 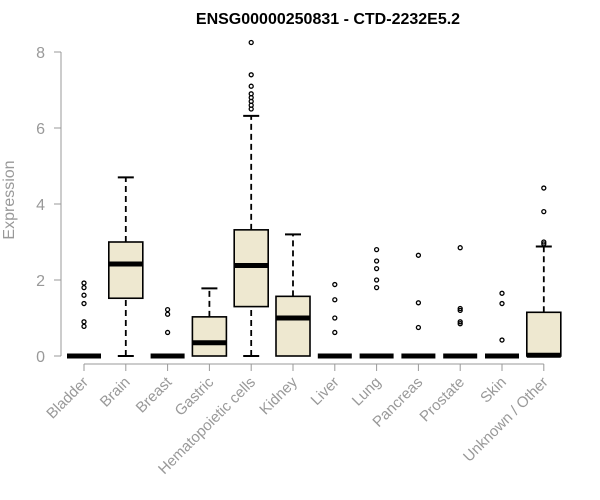 I want to click on box-bladder, so click(x=84, y=319).